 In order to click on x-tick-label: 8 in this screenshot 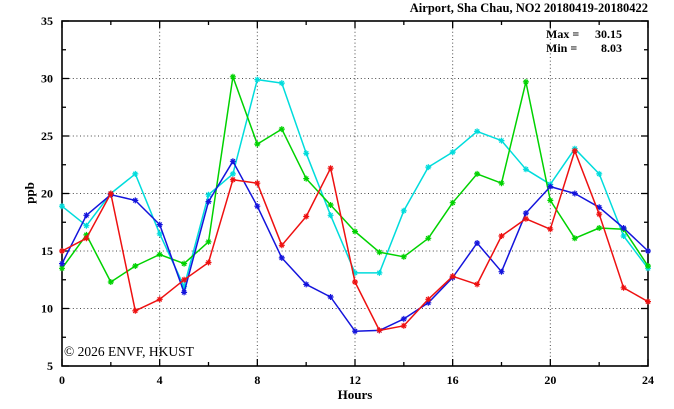, I will do `click(257, 380)`.